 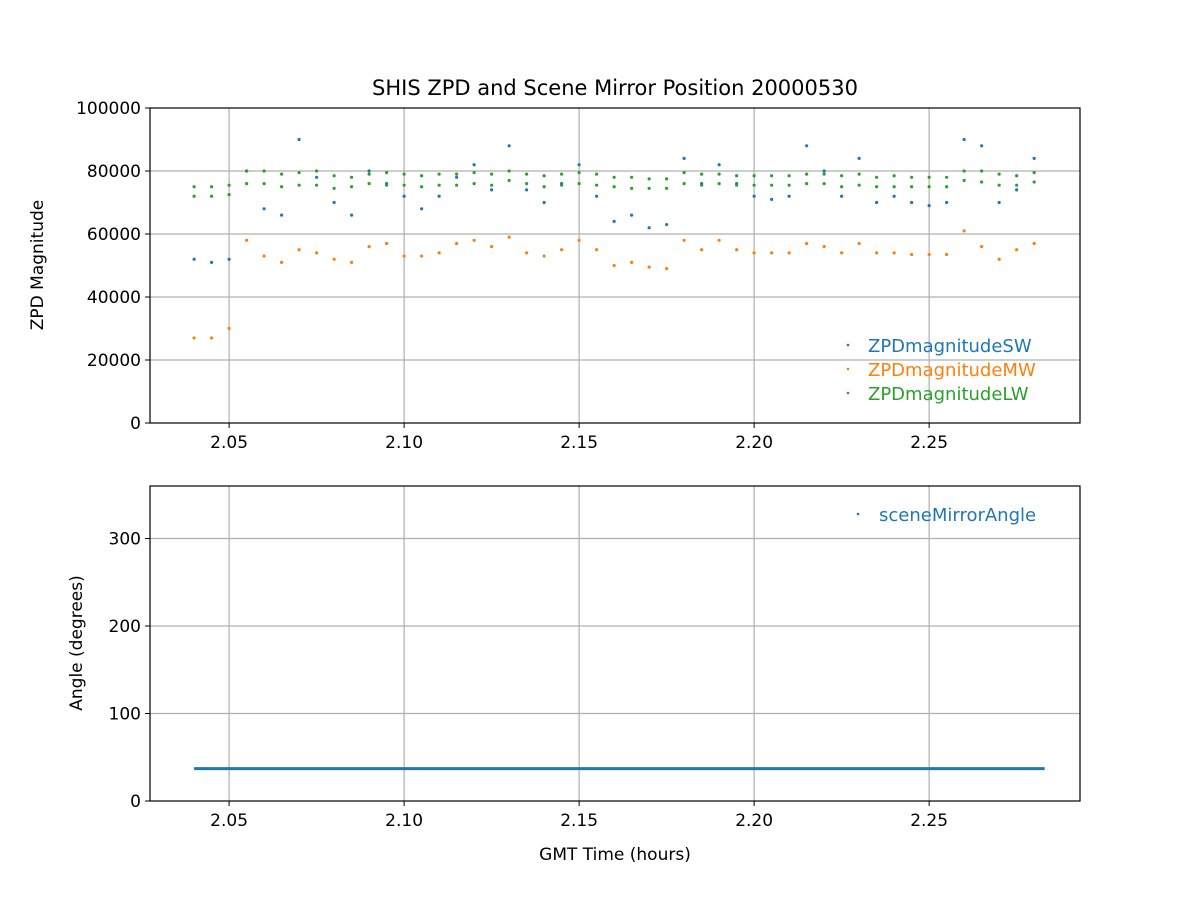 What do you see at coordinates (614, 284) in the screenshot?
I see `series-ZPDmagnitudeMW` at bounding box center [614, 284].